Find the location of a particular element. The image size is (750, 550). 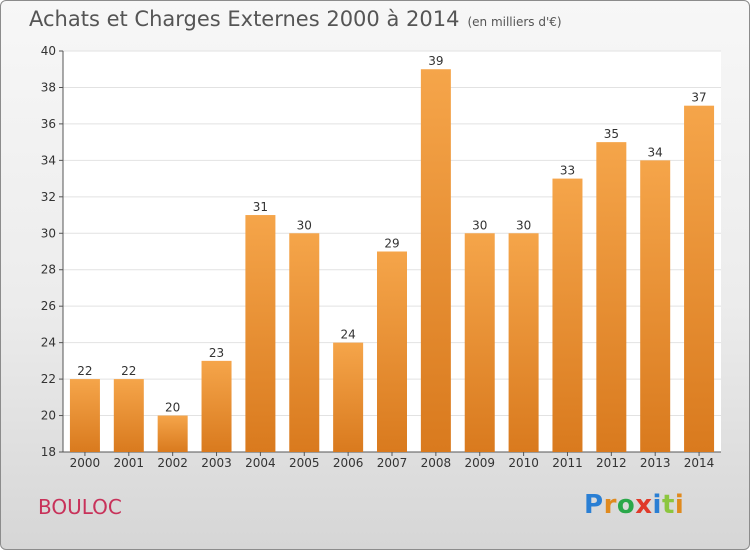

bar-value-label: 31 is located at coordinates (260, 207).